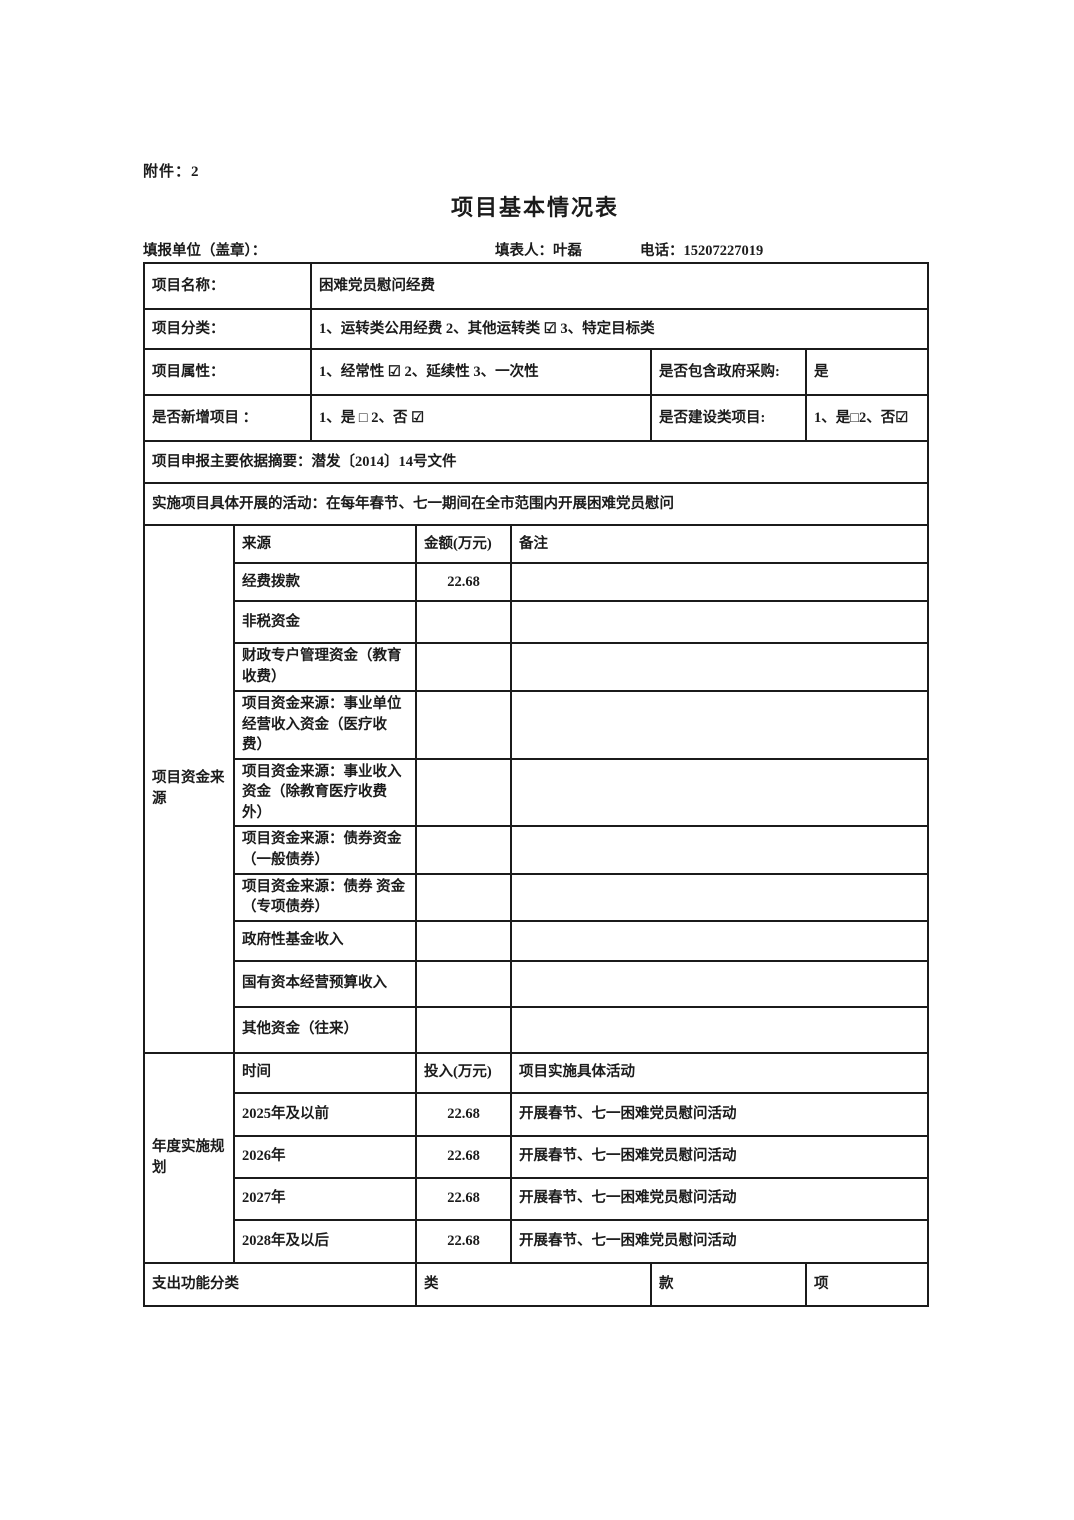  What do you see at coordinates (463, 544) in the screenshot?
I see `funding-amount-header: 金额(万元)` at bounding box center [463, 544].